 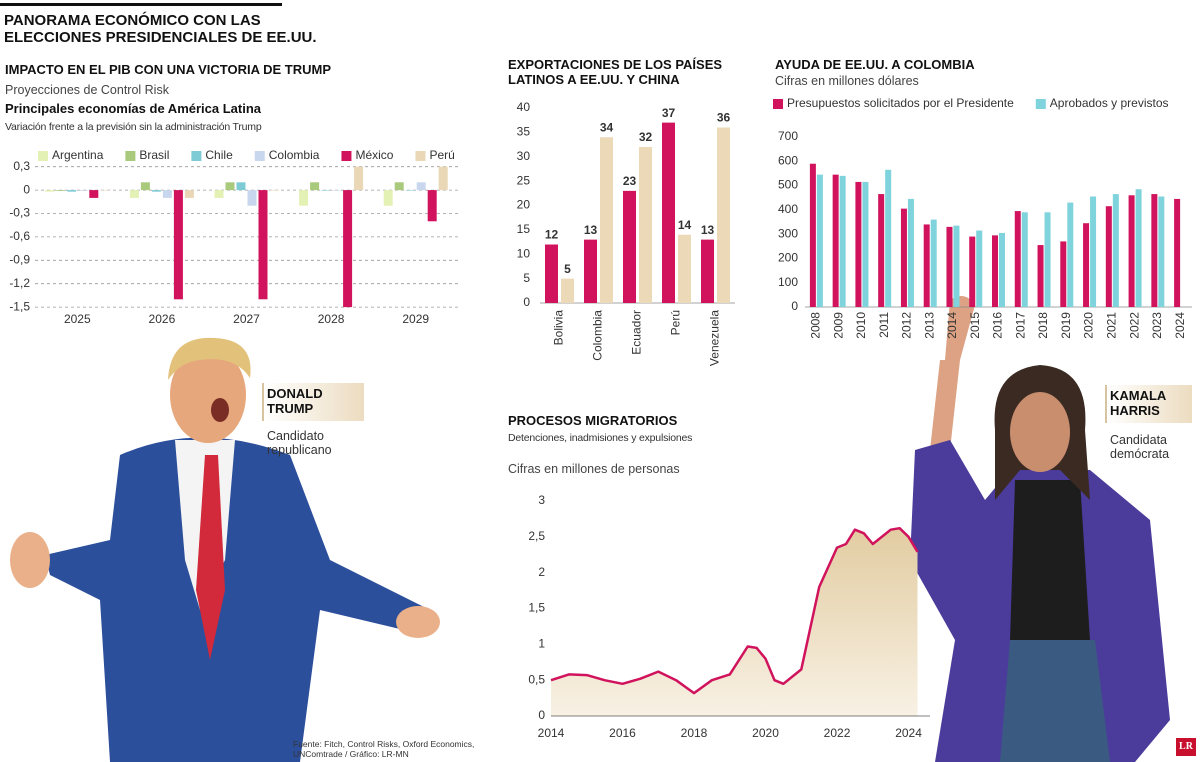 I want to click on x-tick-label: 2025, so click(x=77, y=319).